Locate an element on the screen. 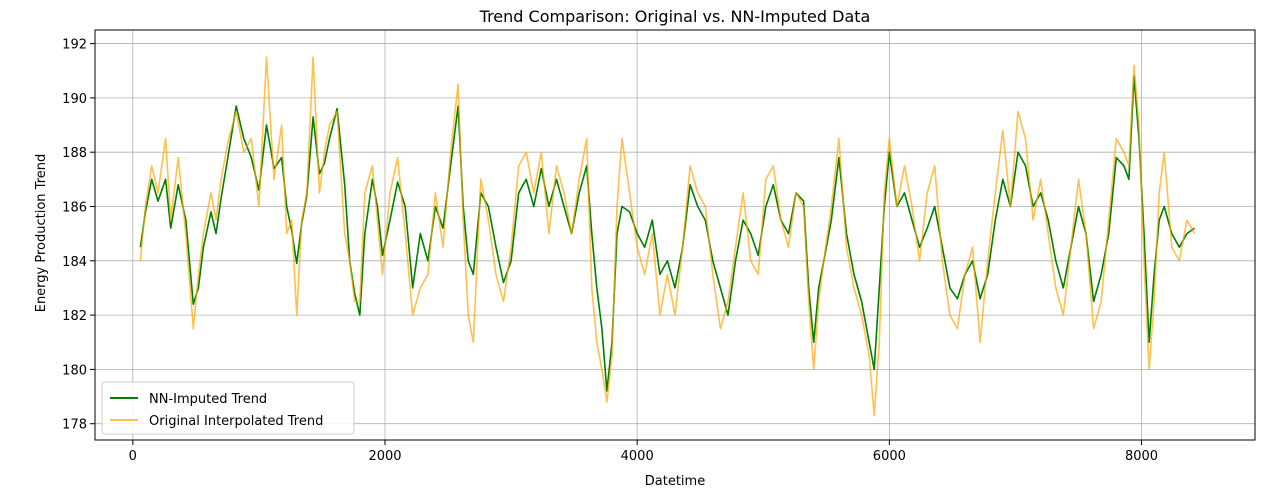 This screenshot has height=490, width=1267. legend-box is located at coordinates (228, 408).